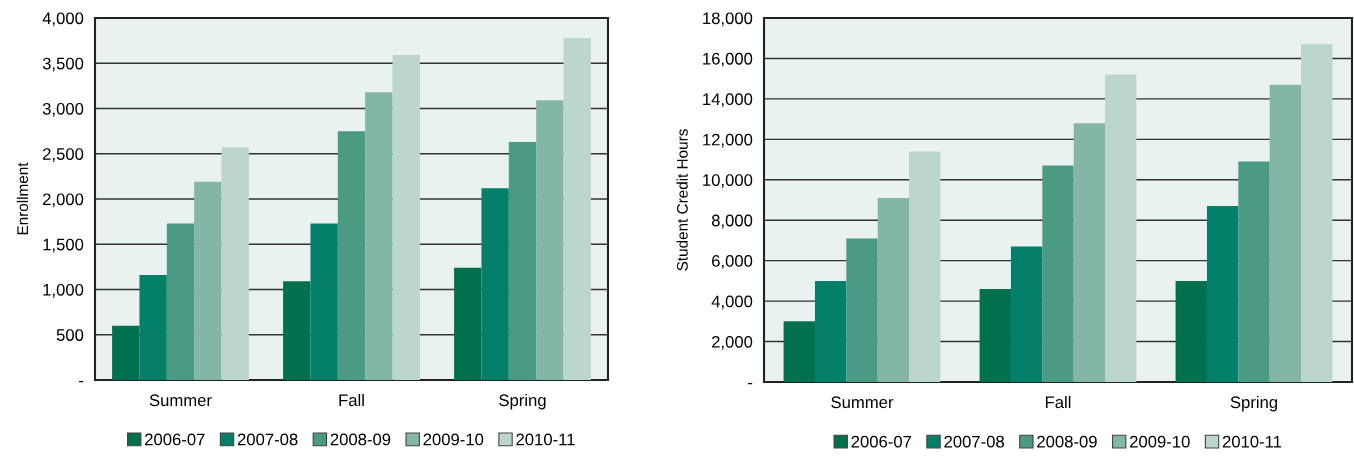 Image resolution: width=1354 pixels, height=456 pixels. What do you see at coordinates (682, 200) in the screenshot?
I see `y-axis-title: Student Credit Hours` at bounding box center [682, 200].